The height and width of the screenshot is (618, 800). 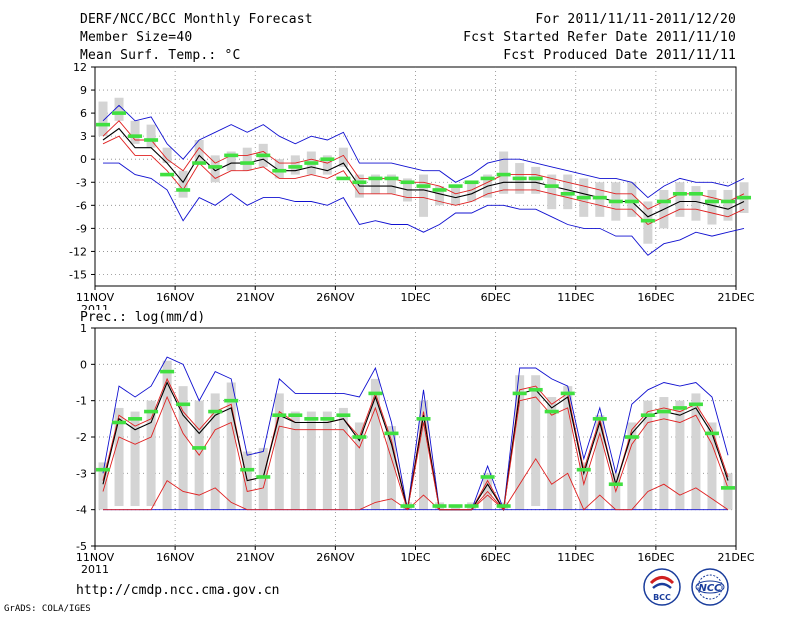 I want to click on precip-lower-bound-line, so click(x=416, y=484).